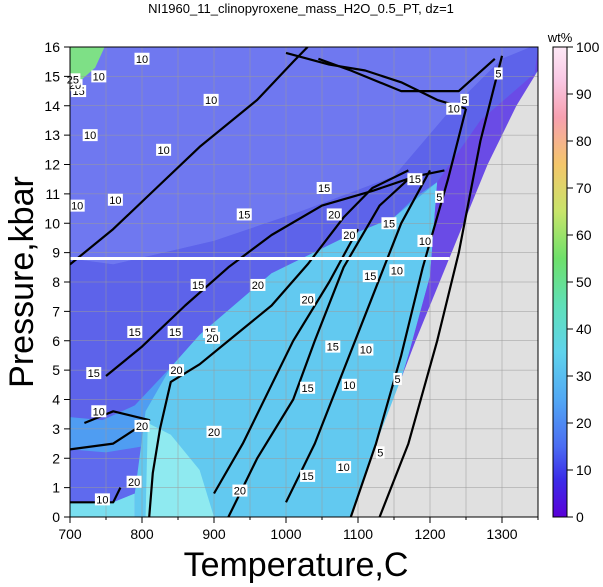 The image size is (603, 587). What do you see at coordinates (584, 282) in the screenshot?
I see `colorbar-tick-label: 50` at bounding box center [584, 282].